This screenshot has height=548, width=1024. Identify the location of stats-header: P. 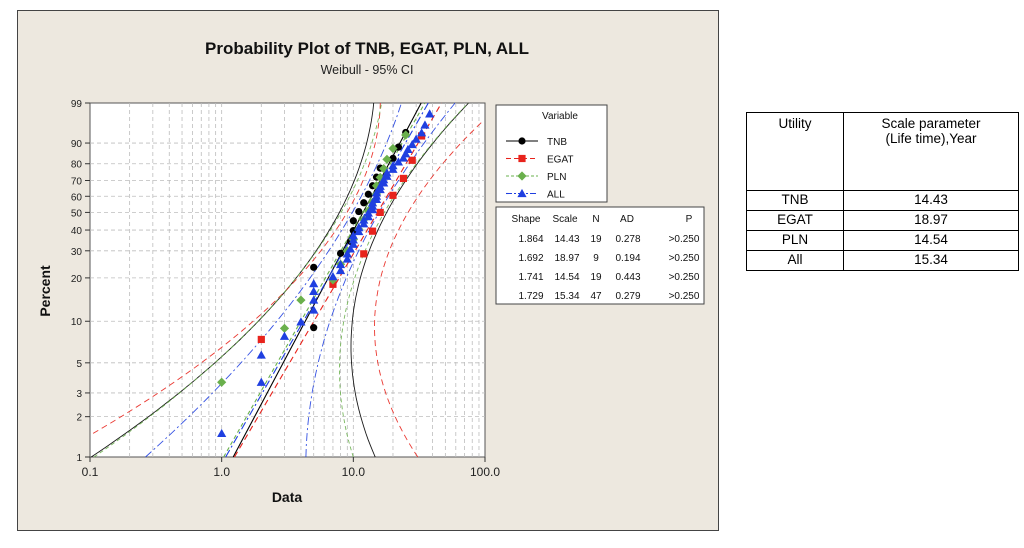
(689, 219).